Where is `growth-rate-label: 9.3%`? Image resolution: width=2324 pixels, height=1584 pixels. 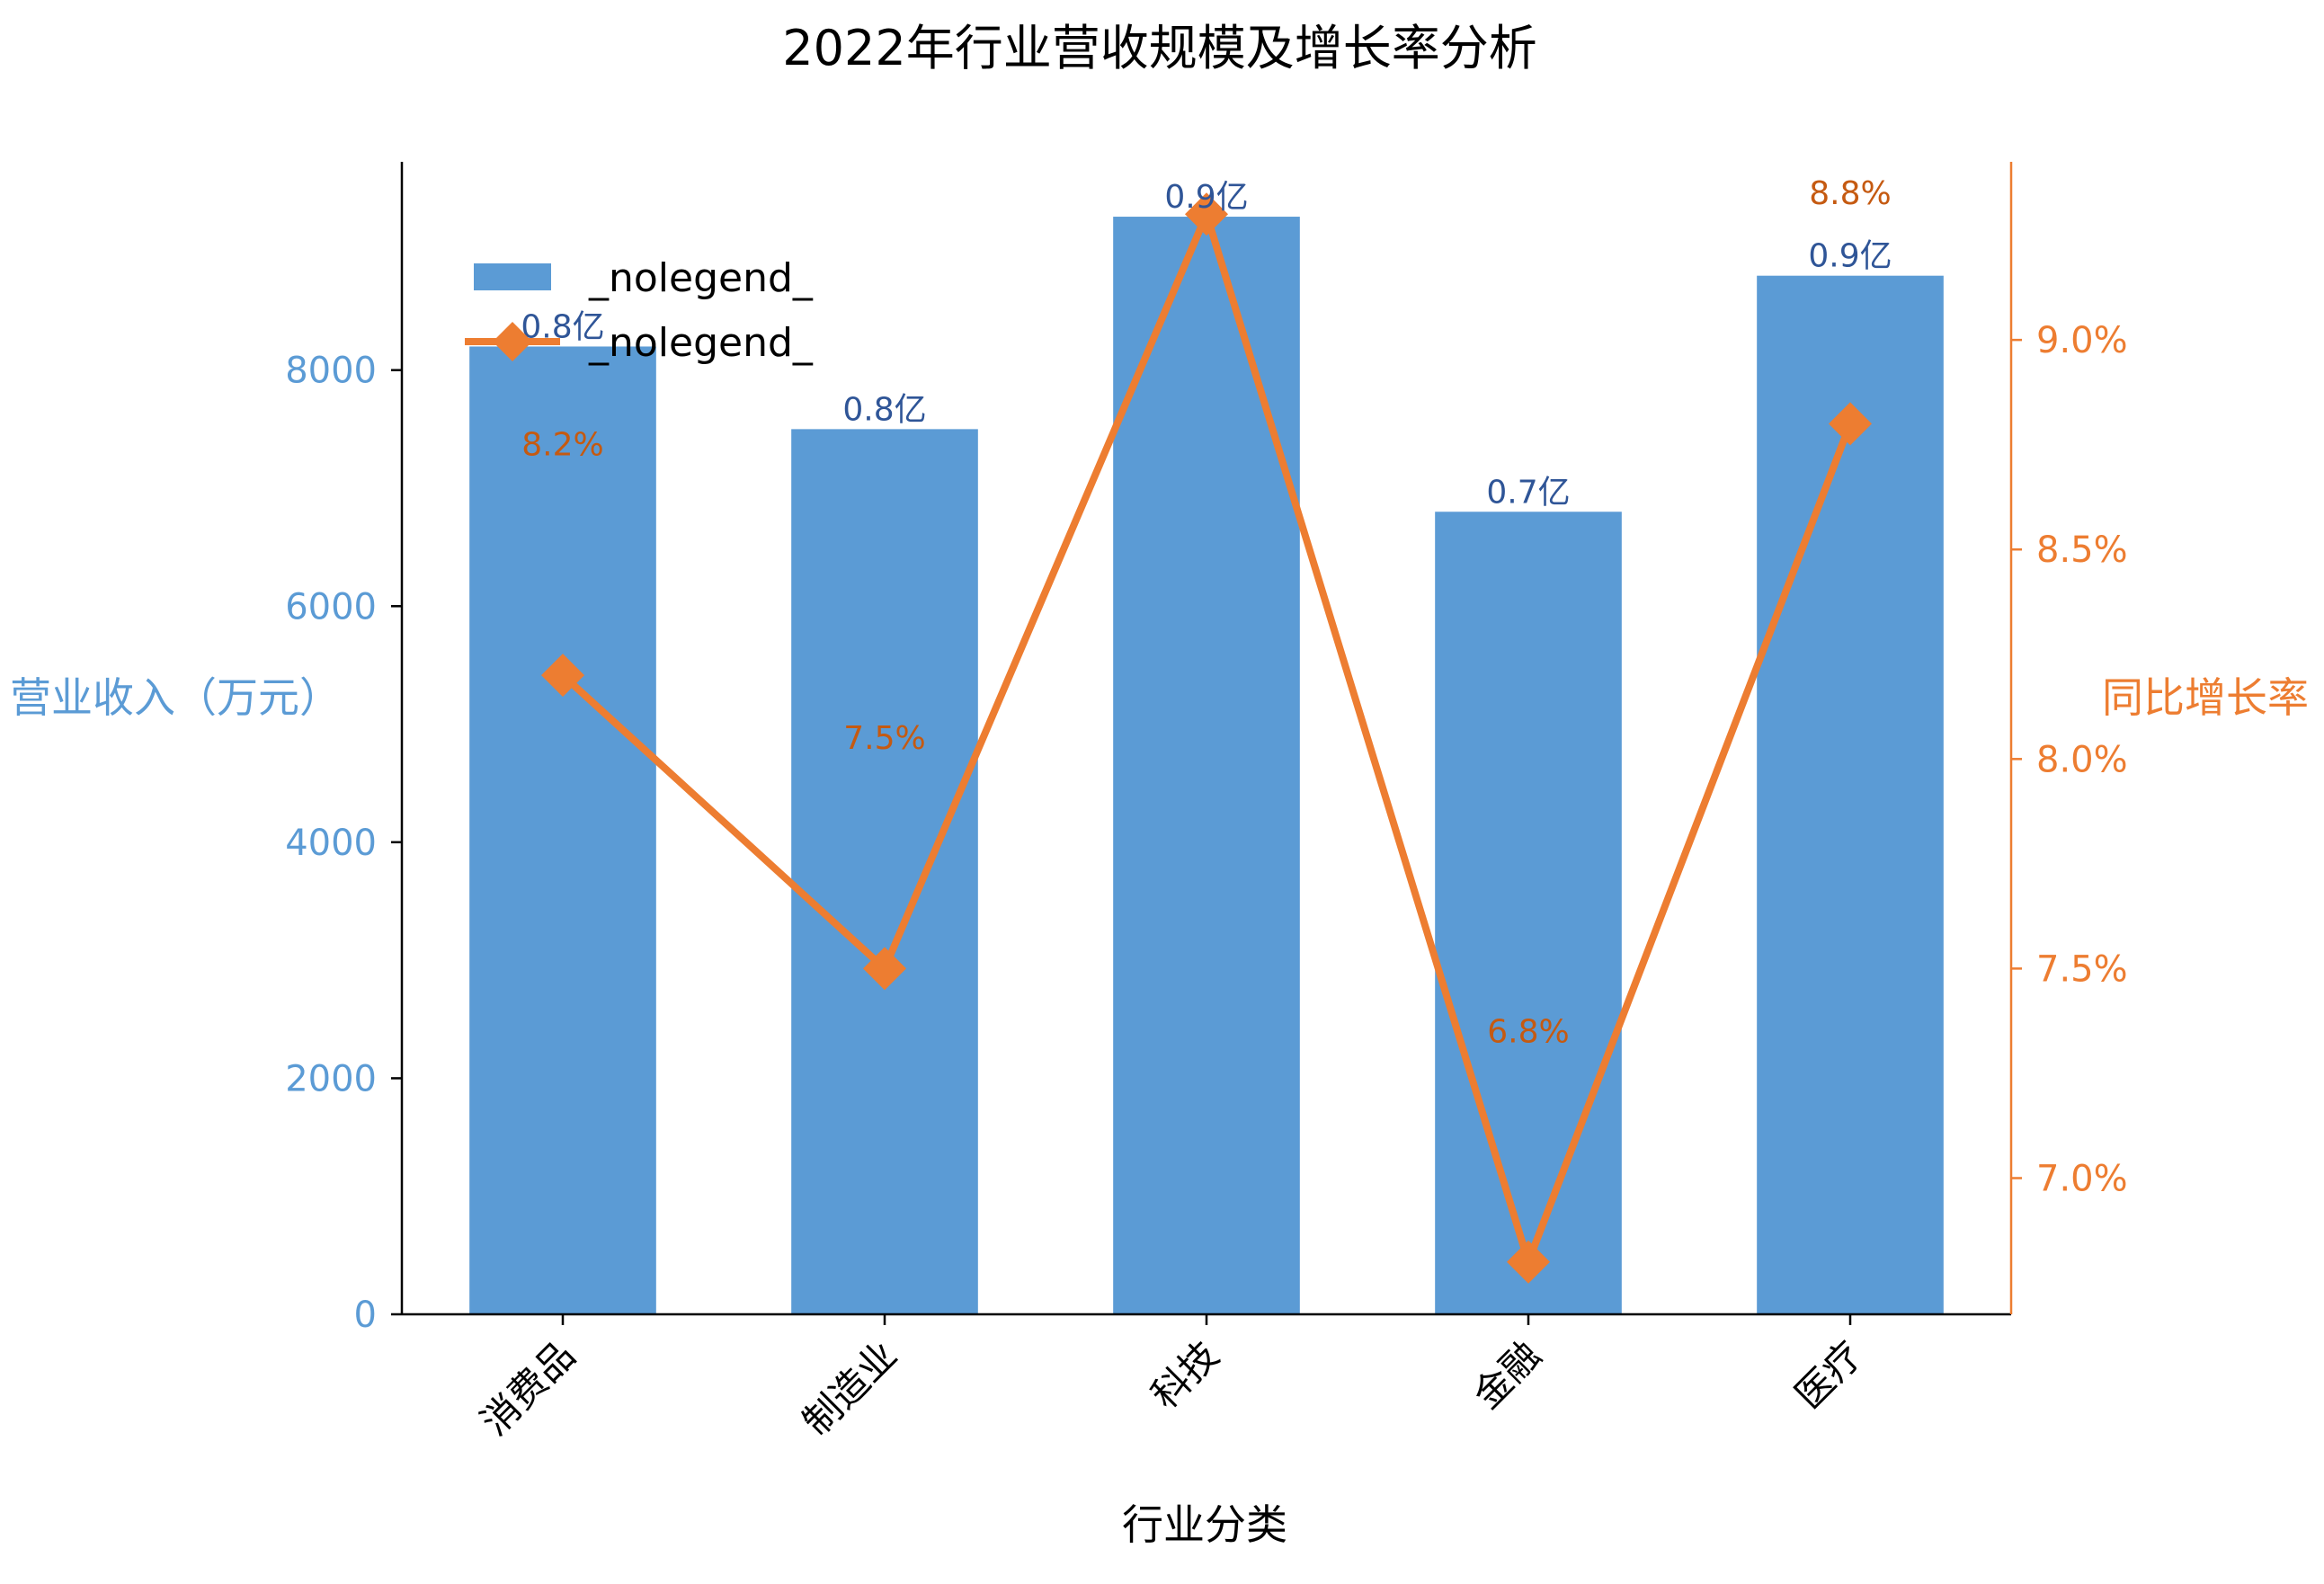 growth-rate-label: 9.3% is located at coordinates (1206, 1).